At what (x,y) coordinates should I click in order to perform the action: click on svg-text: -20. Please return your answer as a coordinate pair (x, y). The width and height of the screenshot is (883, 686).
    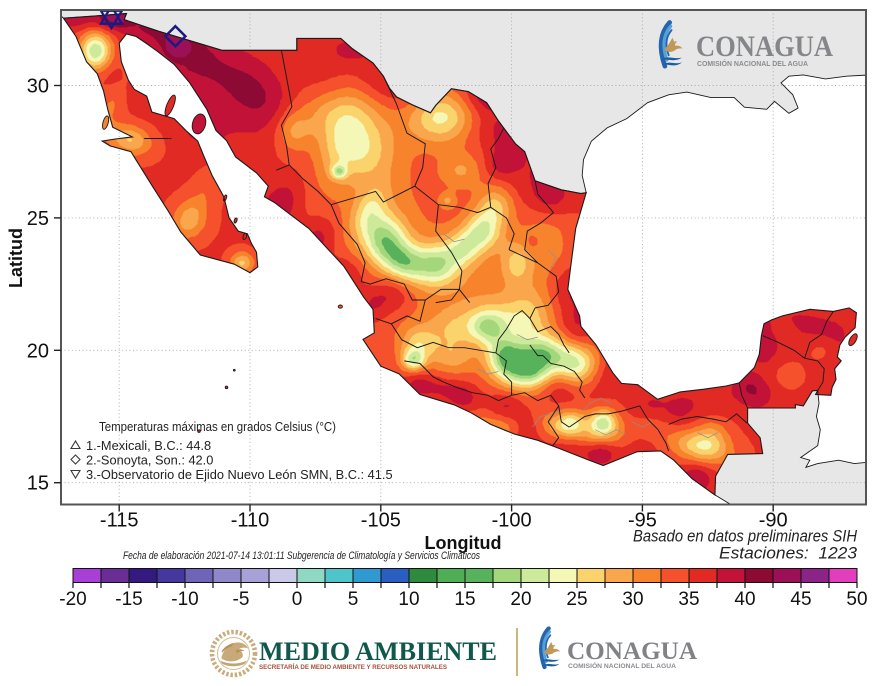
    Looking at the image, I should click on (72, 599).